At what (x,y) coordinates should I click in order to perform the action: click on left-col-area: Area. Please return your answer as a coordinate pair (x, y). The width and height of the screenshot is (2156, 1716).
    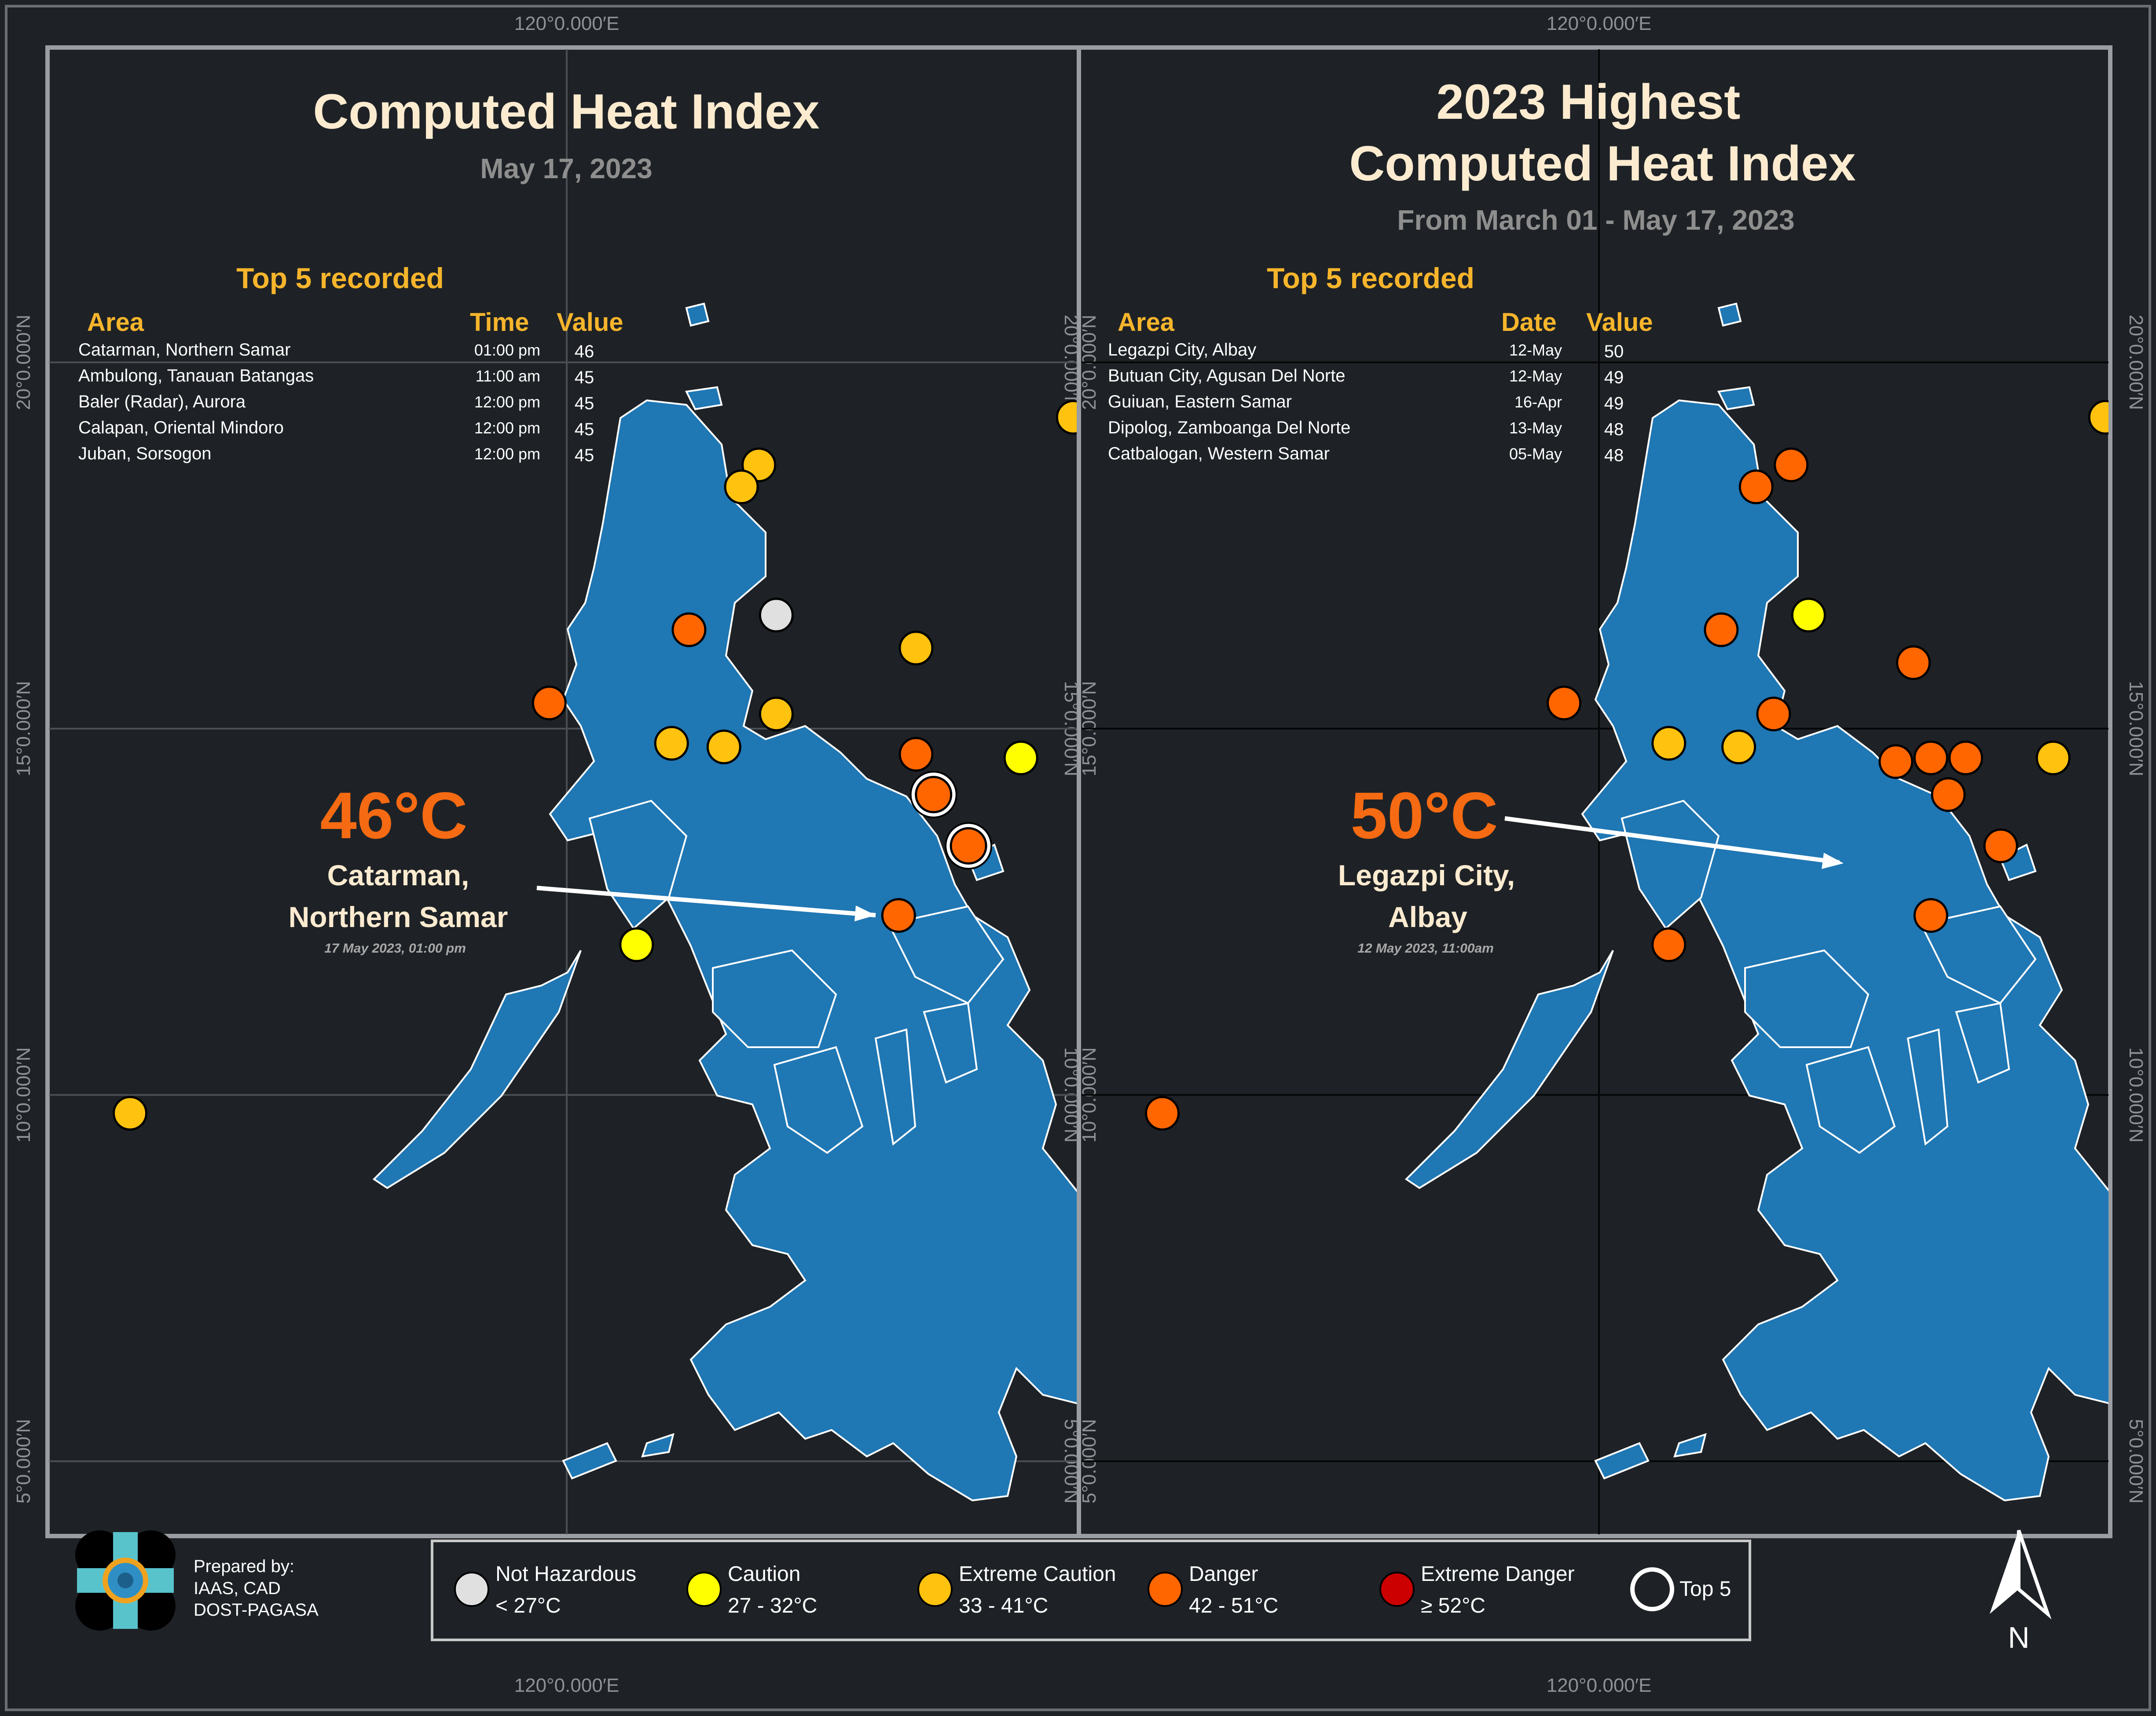
    Looking at the image, I should click on (115, 322).